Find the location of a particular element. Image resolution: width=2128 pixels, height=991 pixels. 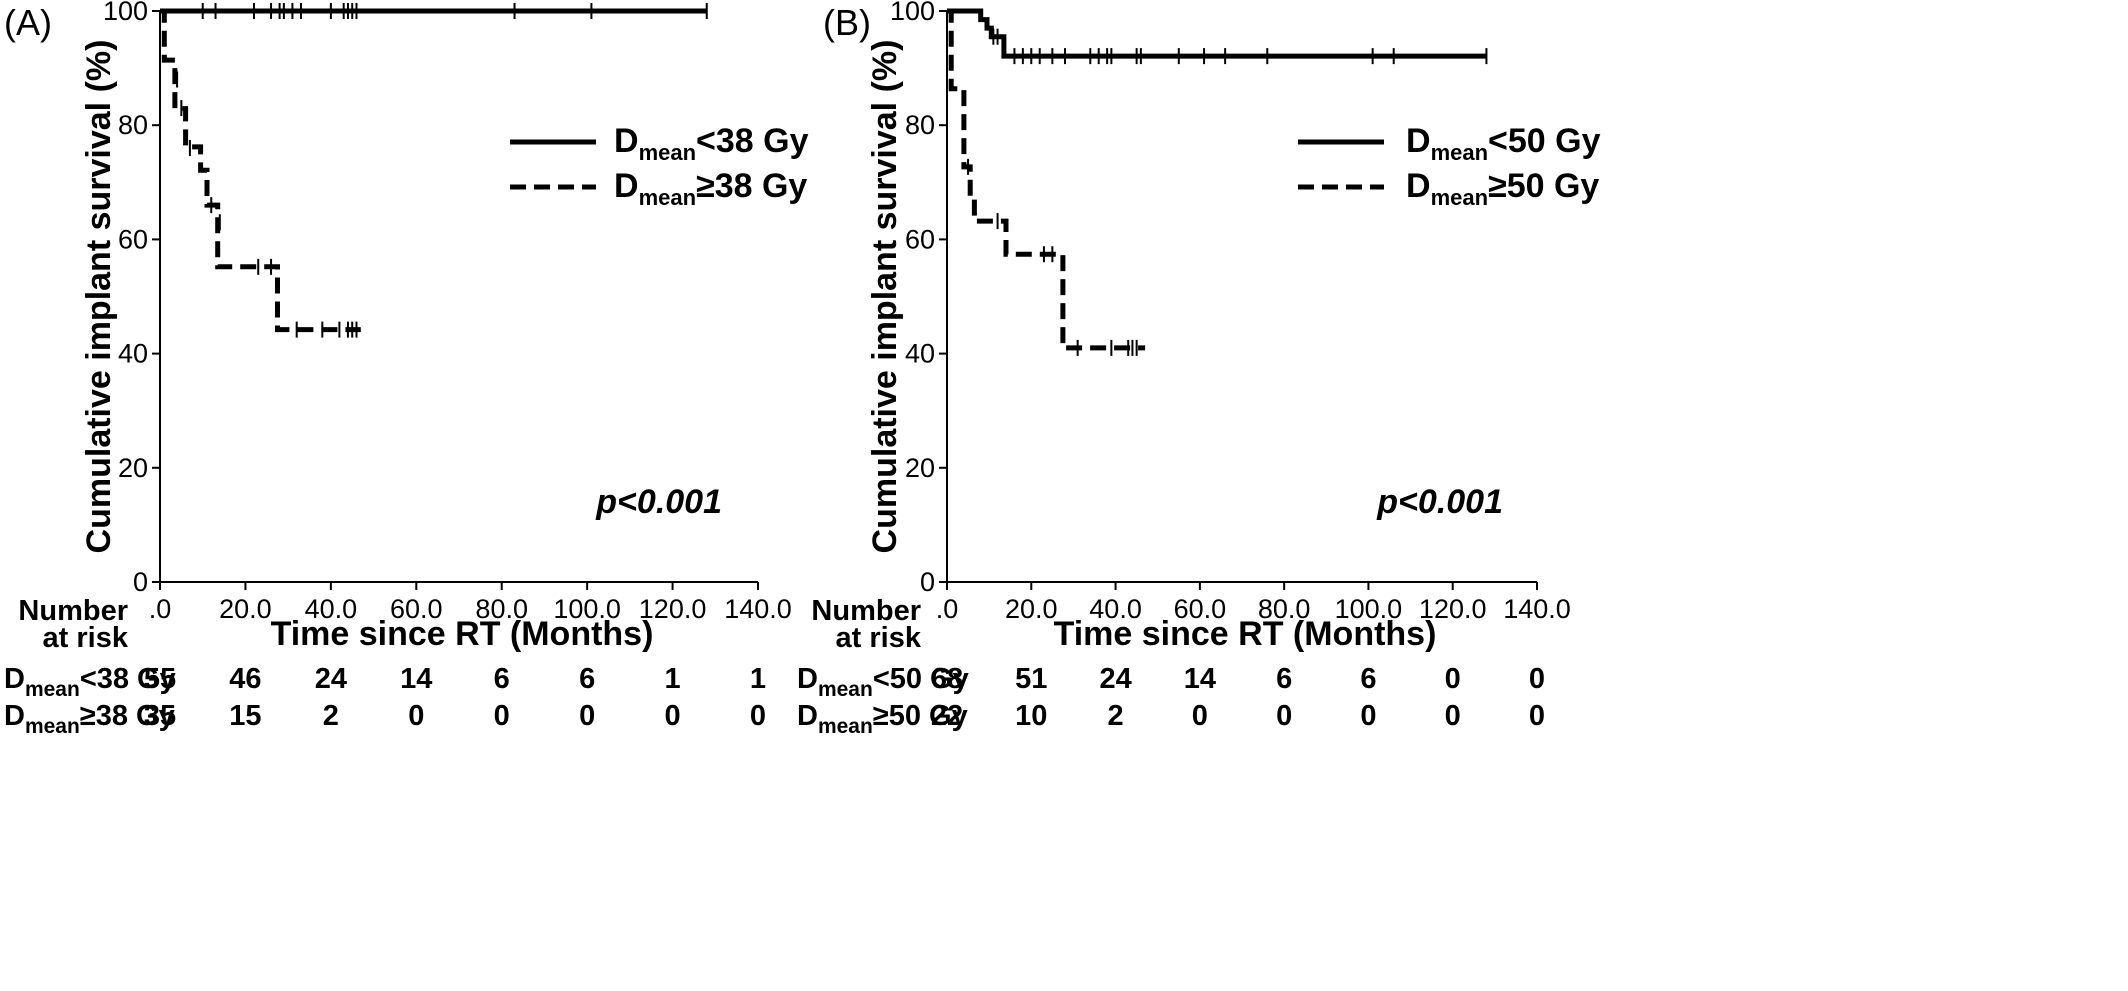

risk-value: 15 is located at coordinates (245, 716).